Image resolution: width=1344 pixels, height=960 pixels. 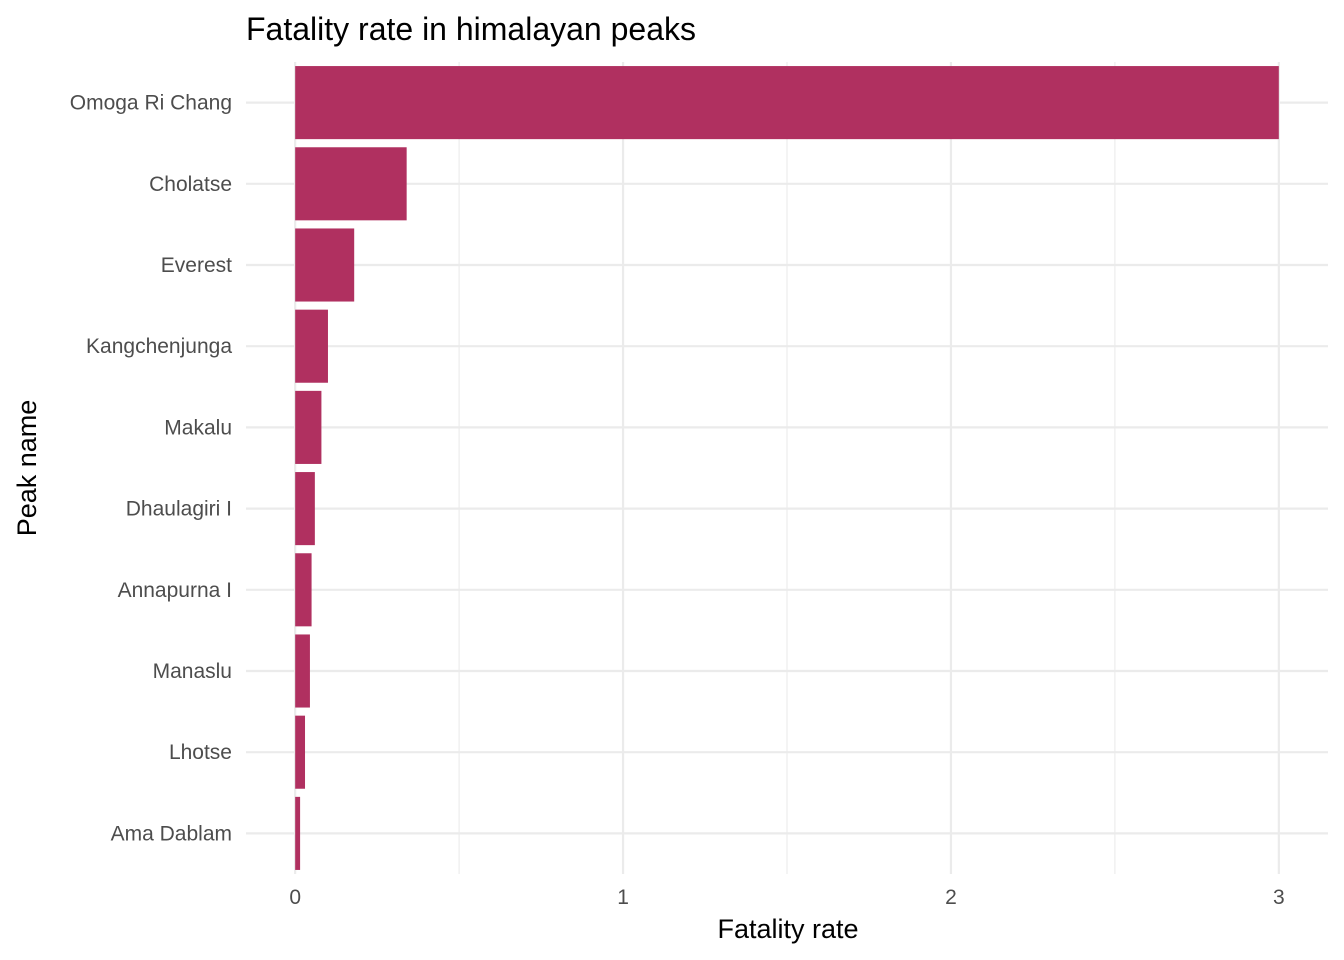 I want to click on y-tick-label: Ama Dablam, so click(x=171, y=833).